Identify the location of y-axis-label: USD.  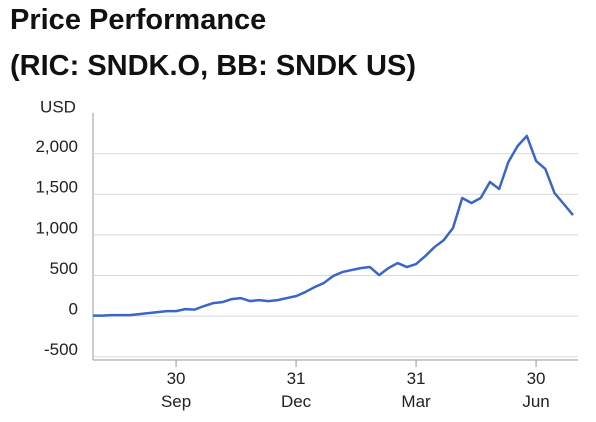
(58, 106).